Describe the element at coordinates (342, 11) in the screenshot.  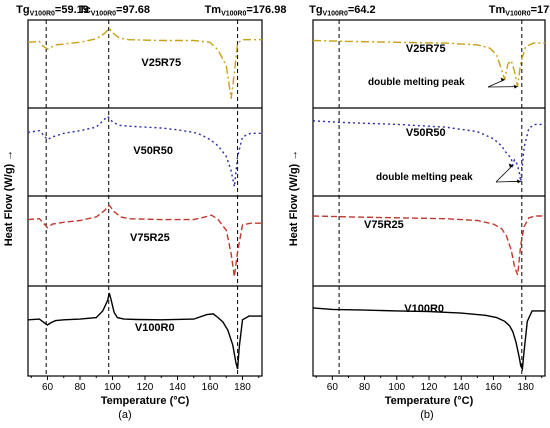
I see `reference-label-tg: TgV100R0=64.2` at that location.